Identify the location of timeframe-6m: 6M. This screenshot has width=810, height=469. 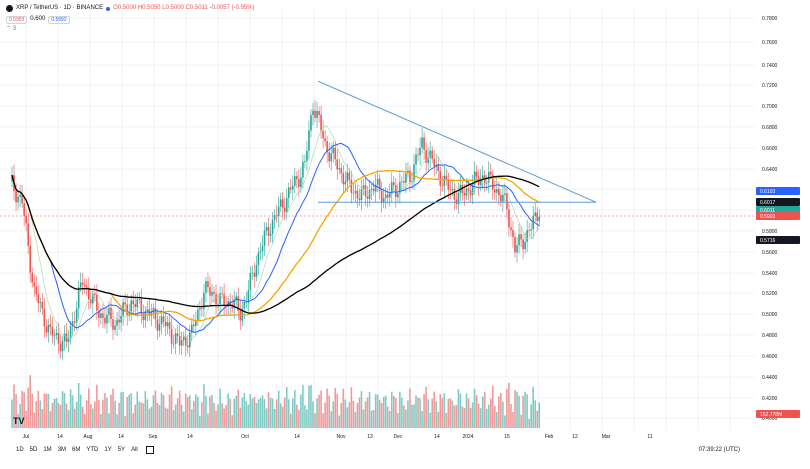
(76, 450).